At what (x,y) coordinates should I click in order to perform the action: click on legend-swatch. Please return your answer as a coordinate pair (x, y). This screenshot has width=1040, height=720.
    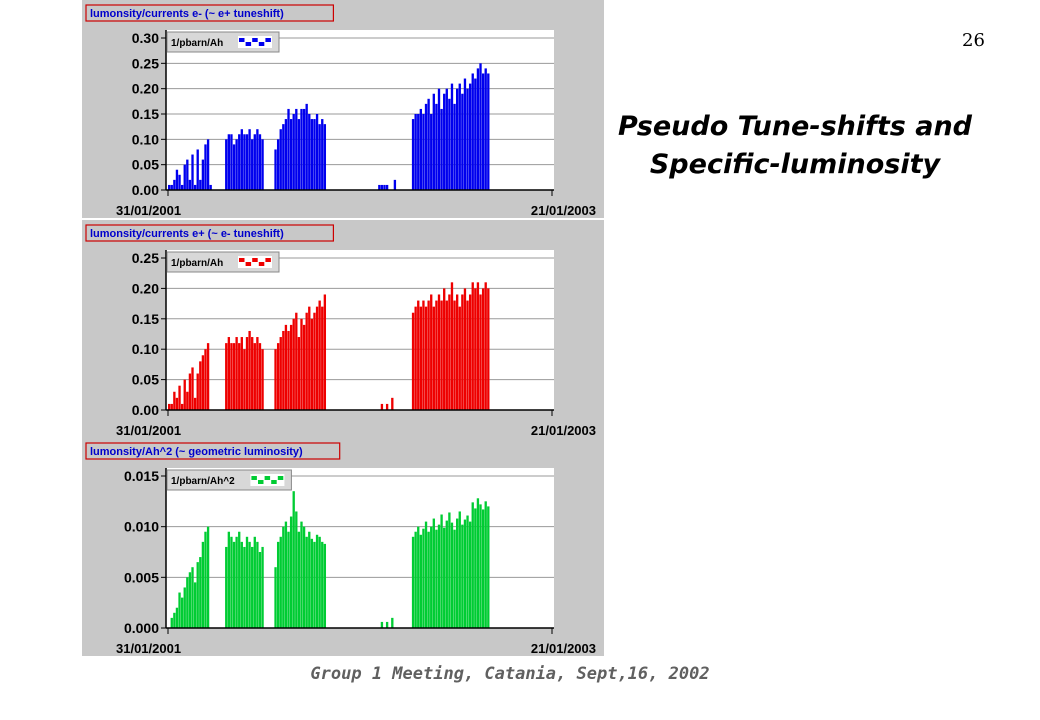
    Looking at the image, I should click on (255, 42).